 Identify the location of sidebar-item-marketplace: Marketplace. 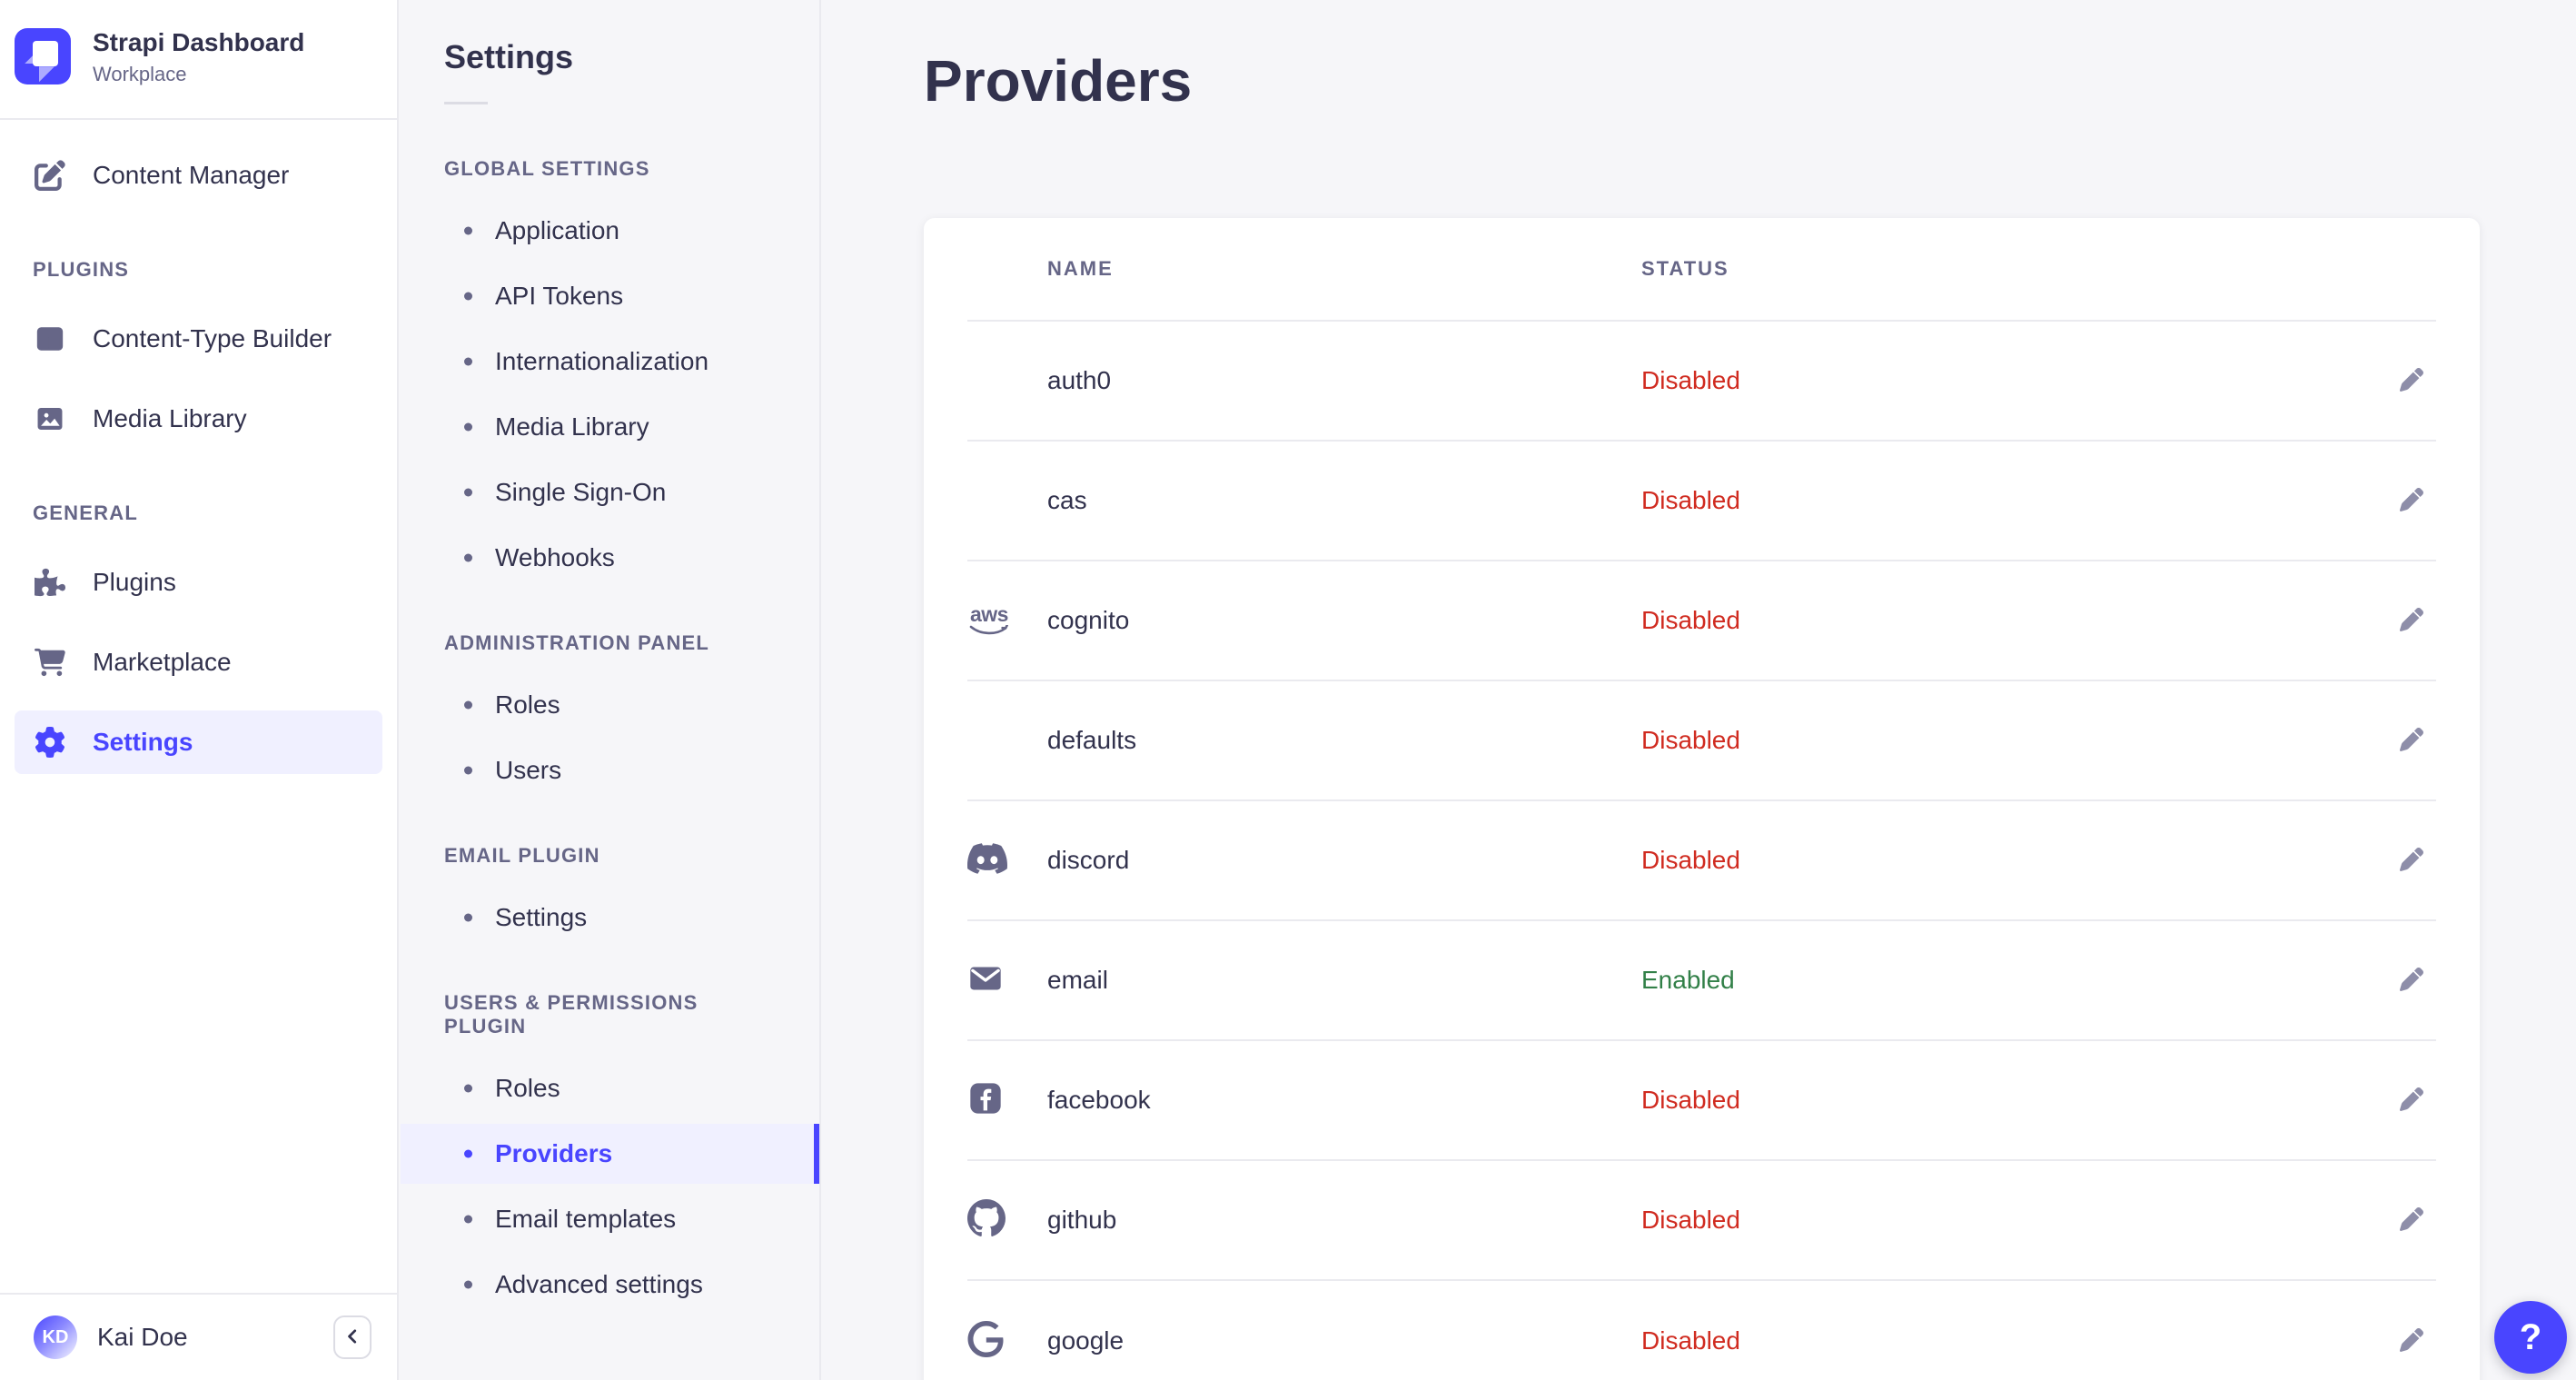
(198, 662).